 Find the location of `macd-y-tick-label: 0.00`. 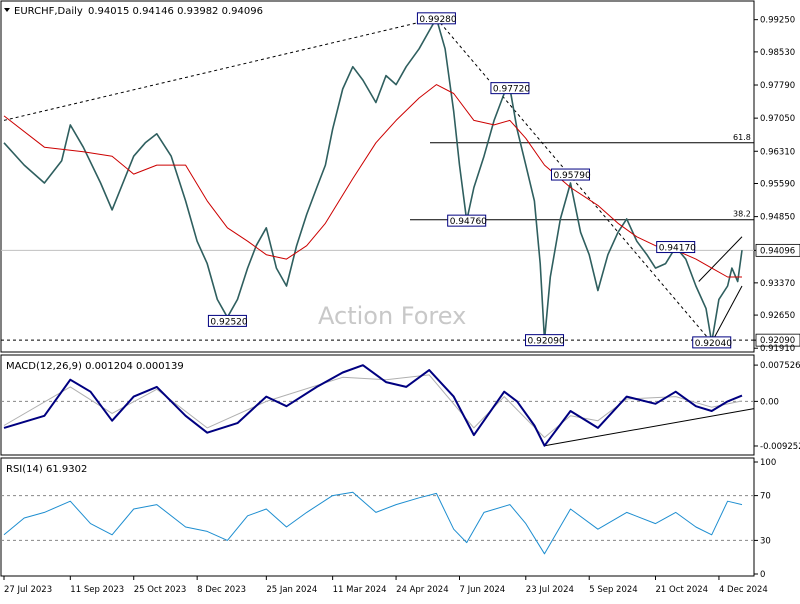

macd-y-tick-label: 0.00 is located at coordinates (769, 402).